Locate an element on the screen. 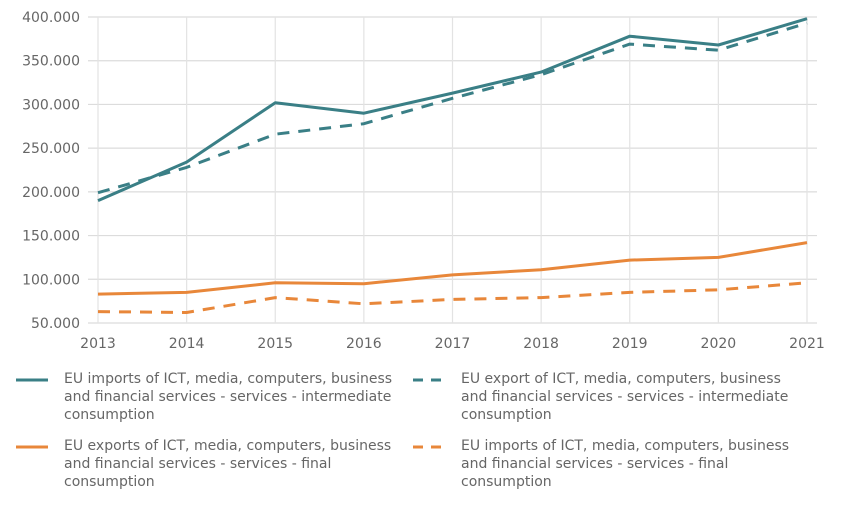  x-tick-label: 2015 is located at coordinates (275, 344).